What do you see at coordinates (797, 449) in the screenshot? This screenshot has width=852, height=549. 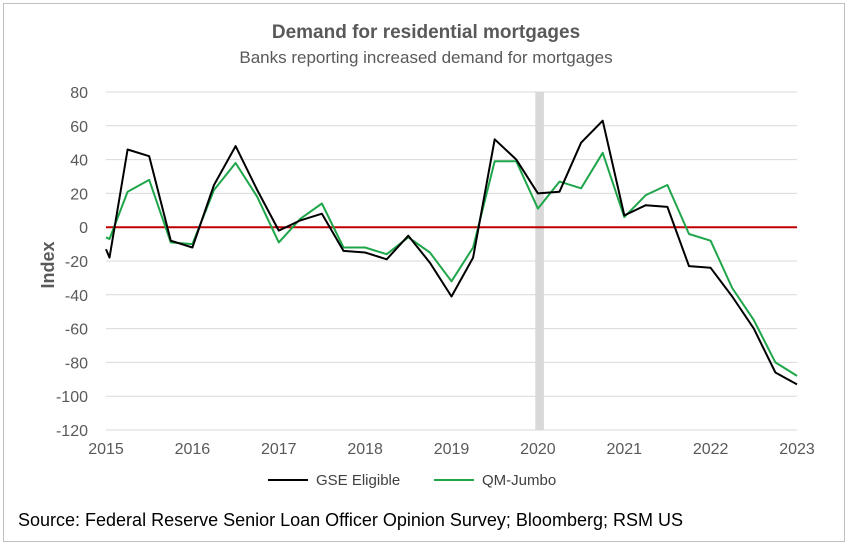 I see `x-tick-label: 2023` at bounding box center [797, 449].